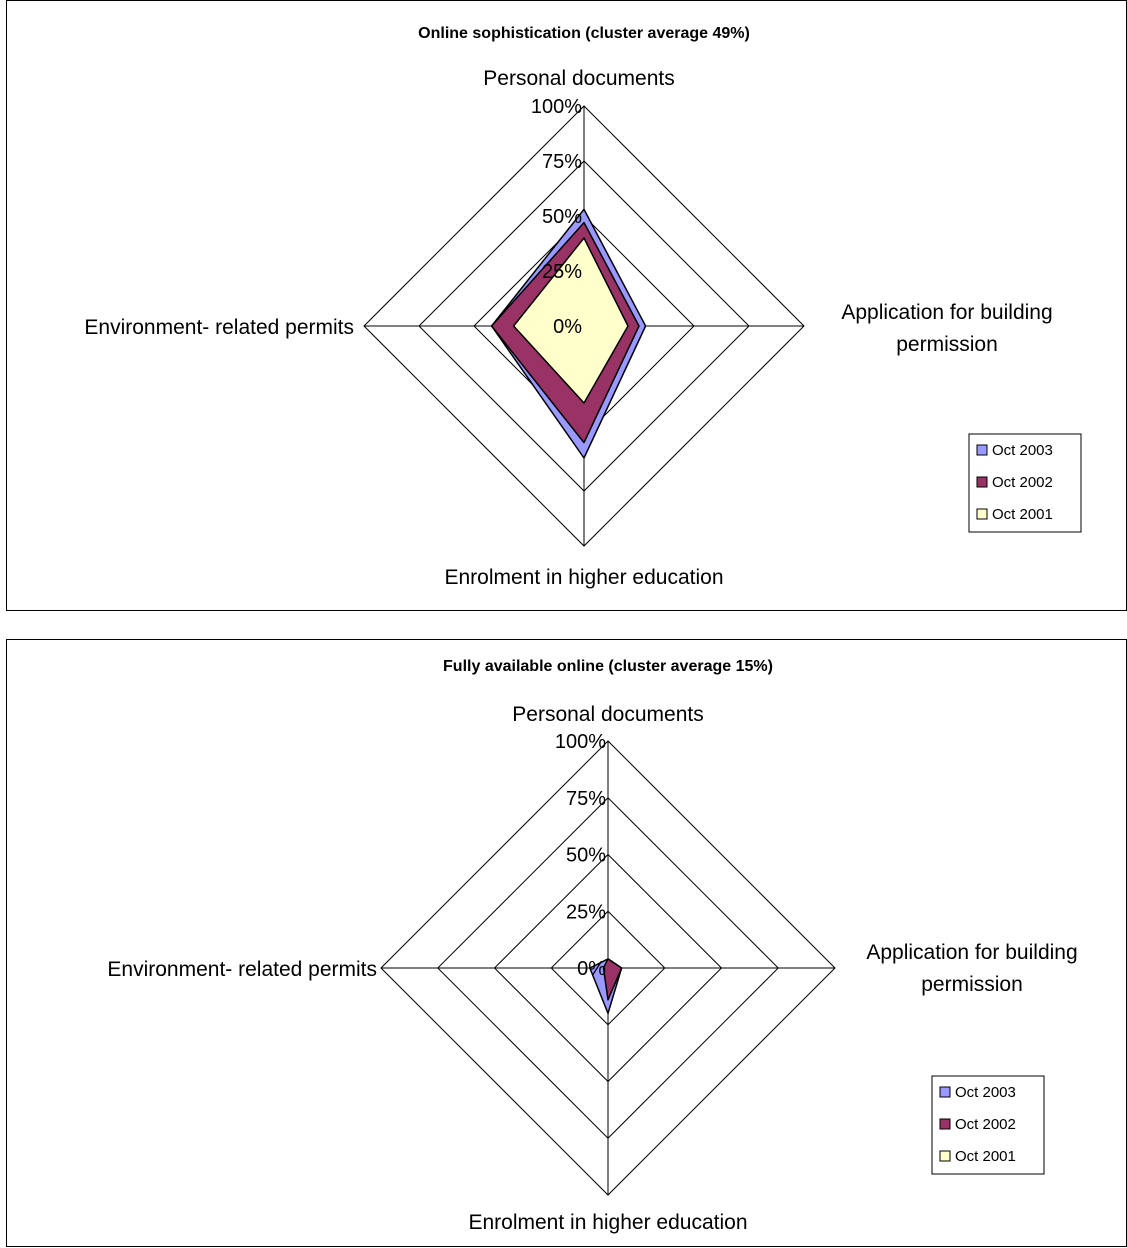 This screenshot has height=1248, width=1127. Describe the element at coordinates (612, 979) in the screenshot. I see `series-area-oct-2002` at that location.